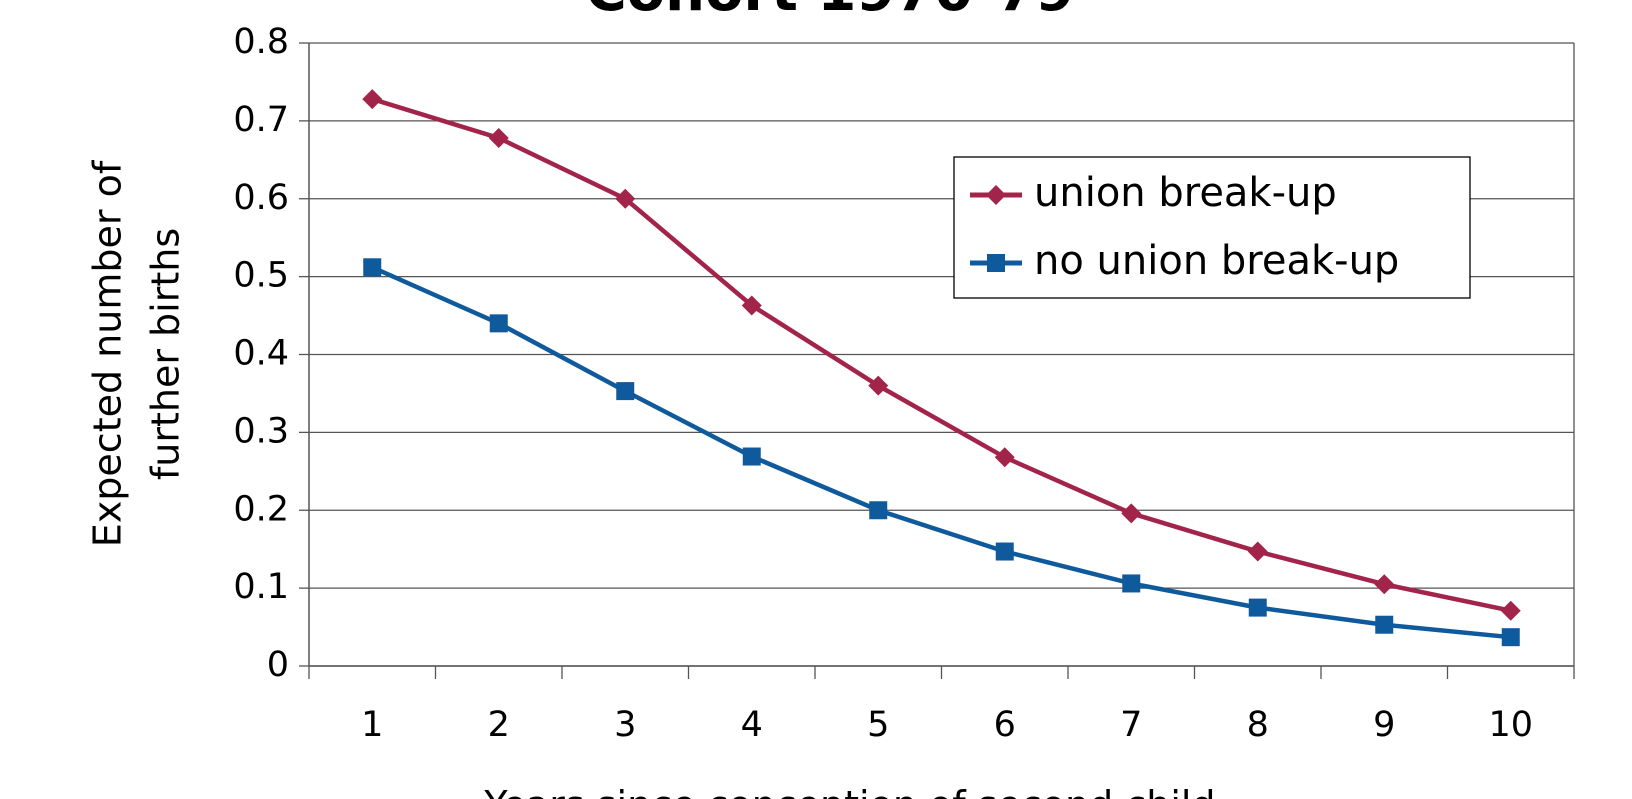 The width and height of the screenshot is (1632, 799). What do you see at coordinates (1216, 261) in the screenshot?
I see `legend-label: no union break-up` at bounding box center [1216, 261].